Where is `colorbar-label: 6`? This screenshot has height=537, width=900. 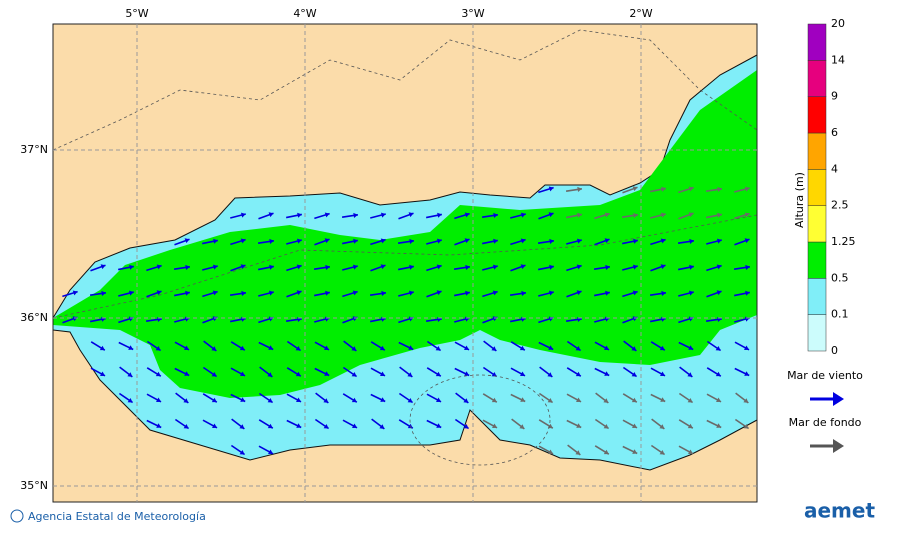 colorbar-label: 6 is located at coordinates (834, 132).